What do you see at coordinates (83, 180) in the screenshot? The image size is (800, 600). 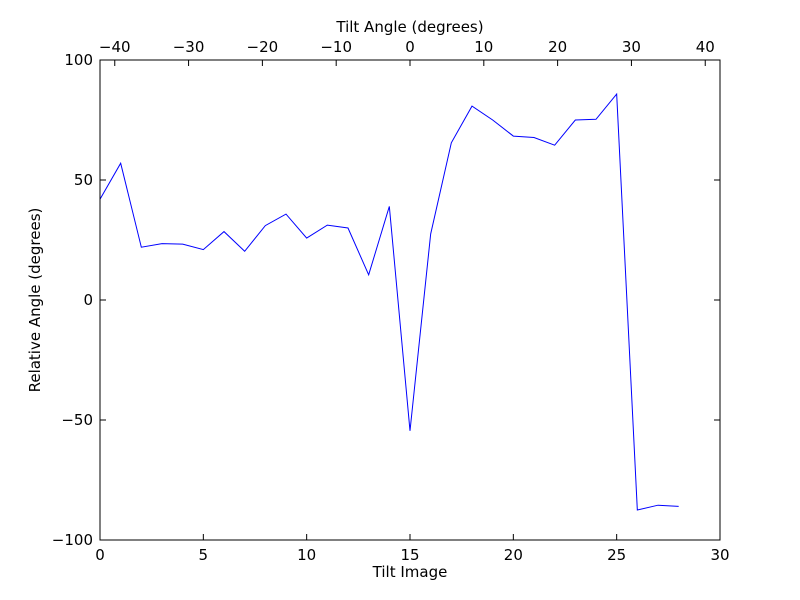 I see `y-tick-label: 50` at bounding box center [83, 180].